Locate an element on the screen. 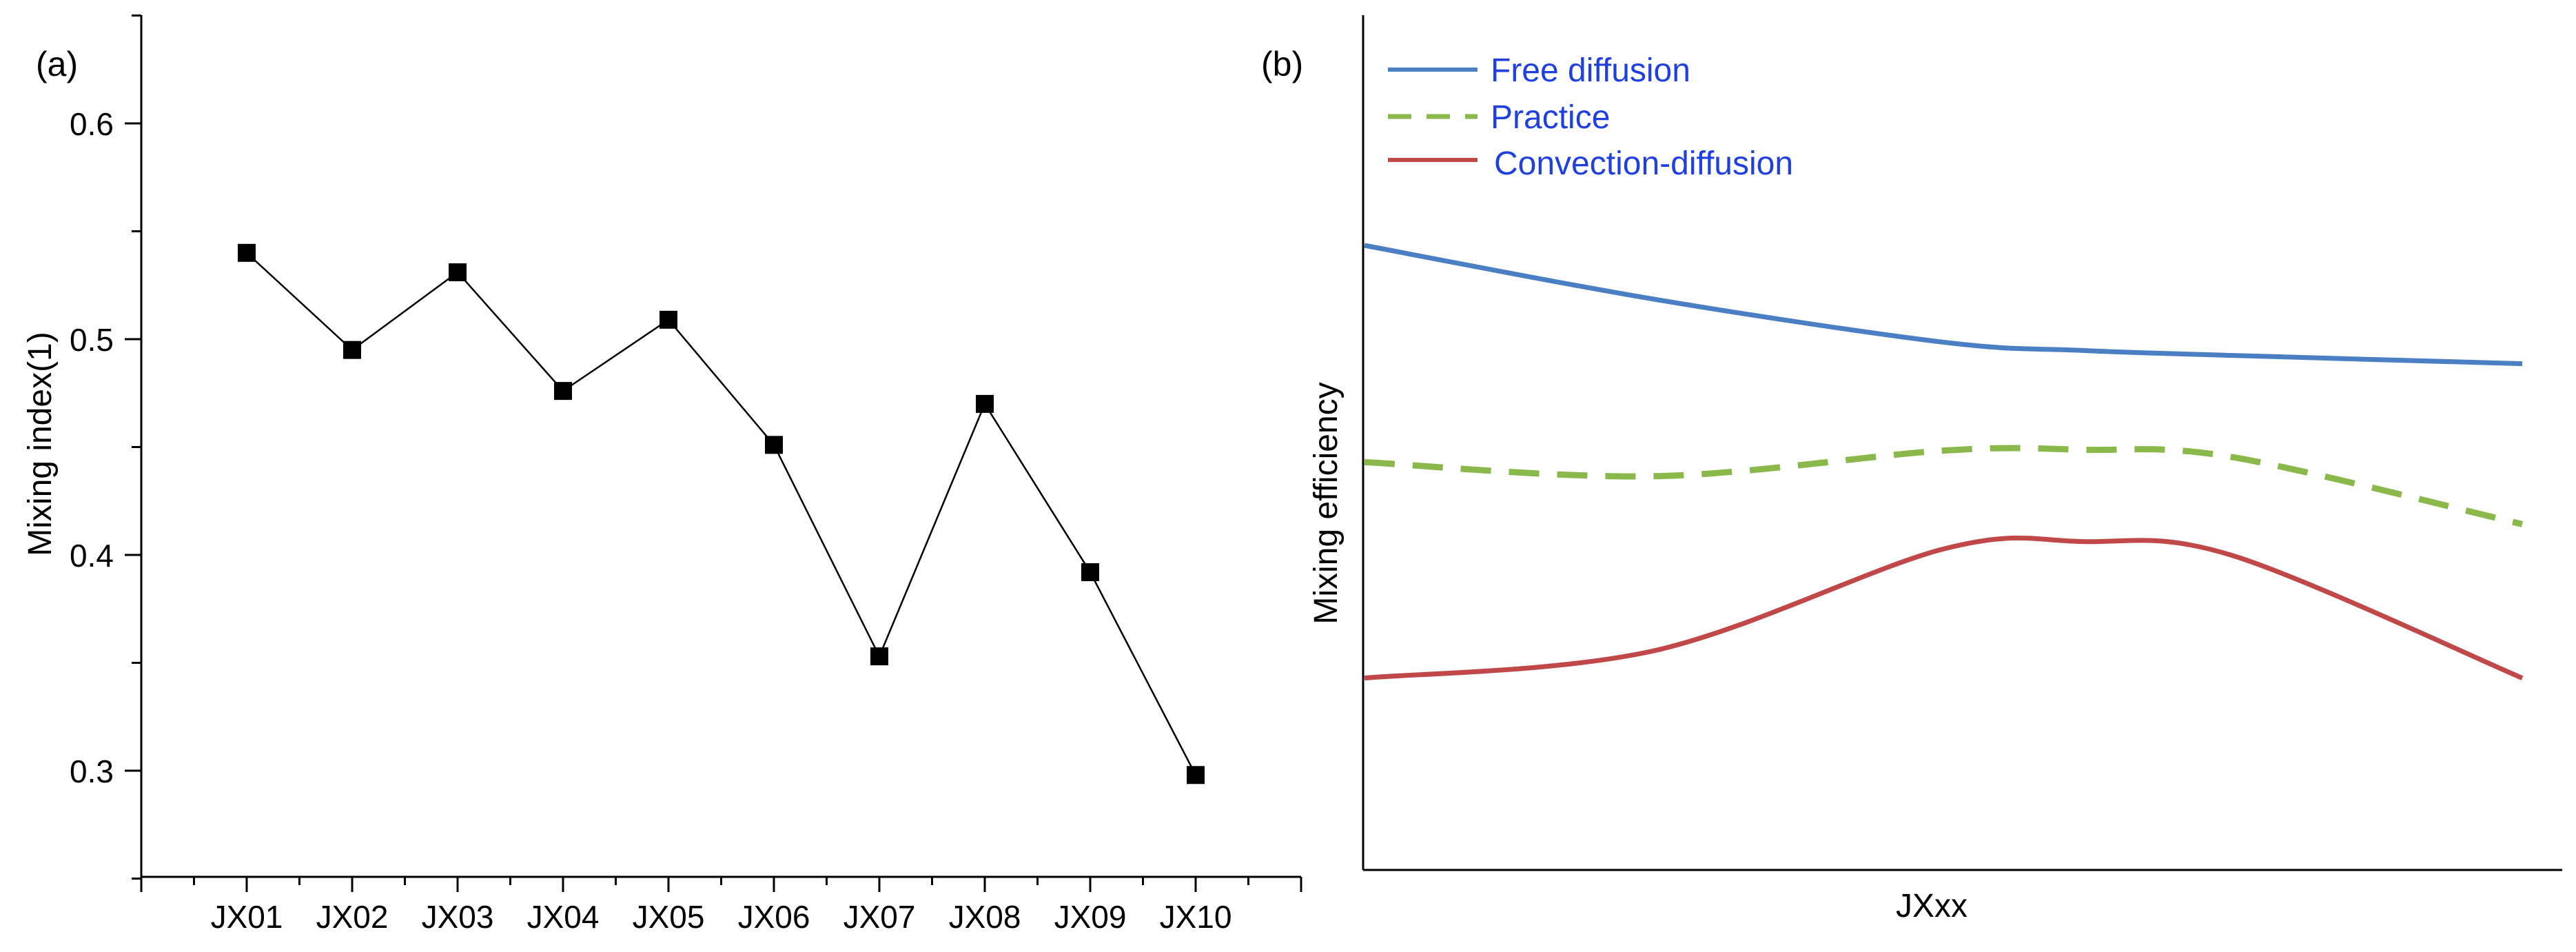 This screenshot has width=2576, height=952. legend-label-practice: Practice is located at coordinates (1550, 117).